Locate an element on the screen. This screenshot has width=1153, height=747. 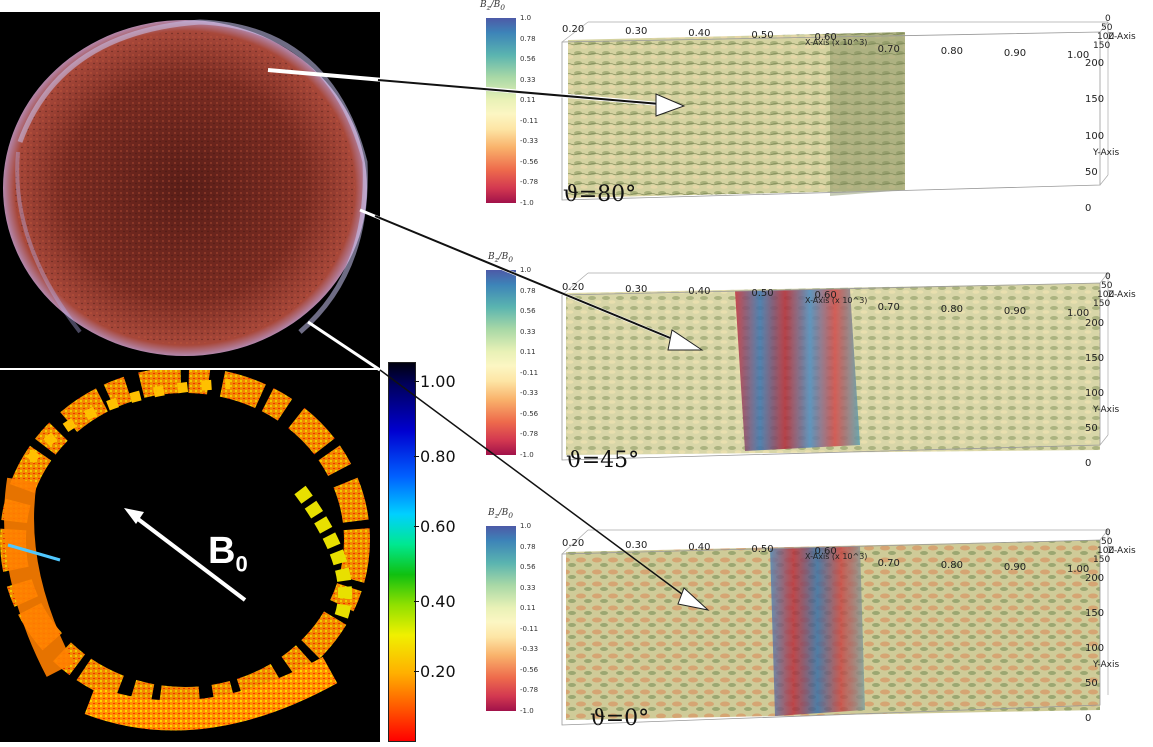
x-tick-label: 0.80 is located at coordinates (952, 565).